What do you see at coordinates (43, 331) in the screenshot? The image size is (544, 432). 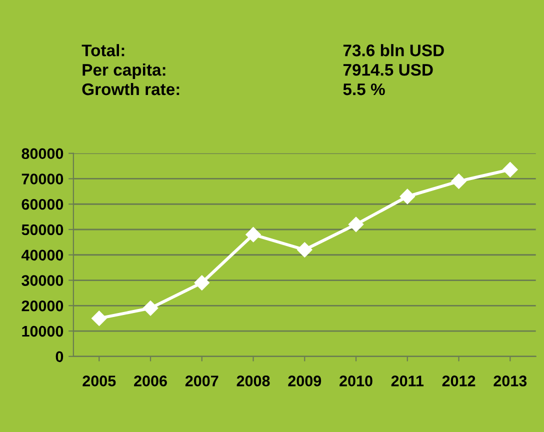 I see `y-tick-label: 10000` at bounding box center [43, 331].